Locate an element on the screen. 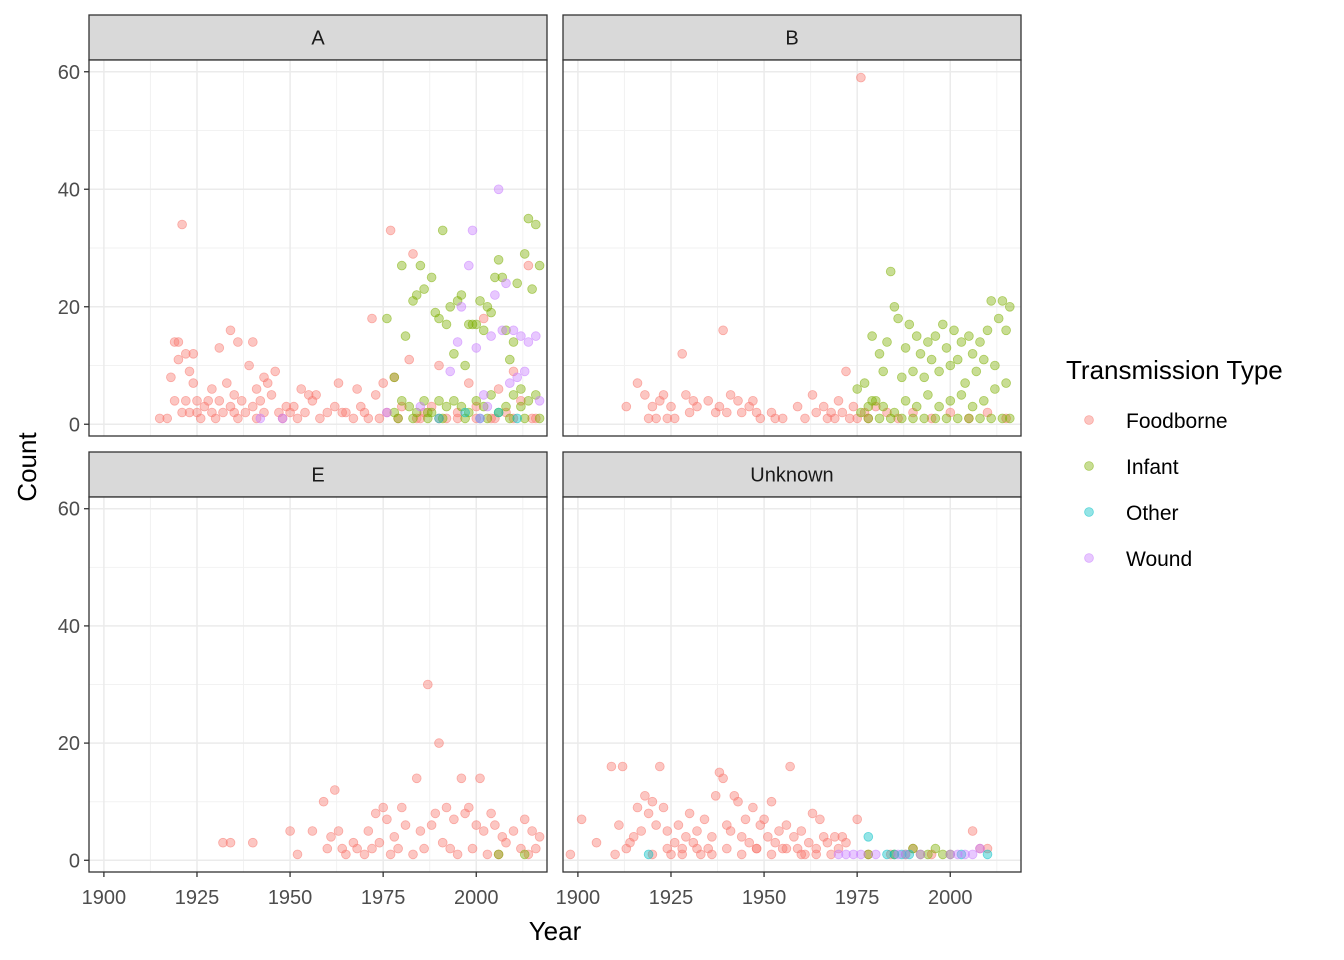  panel-border is located at coordinates (792, 248).